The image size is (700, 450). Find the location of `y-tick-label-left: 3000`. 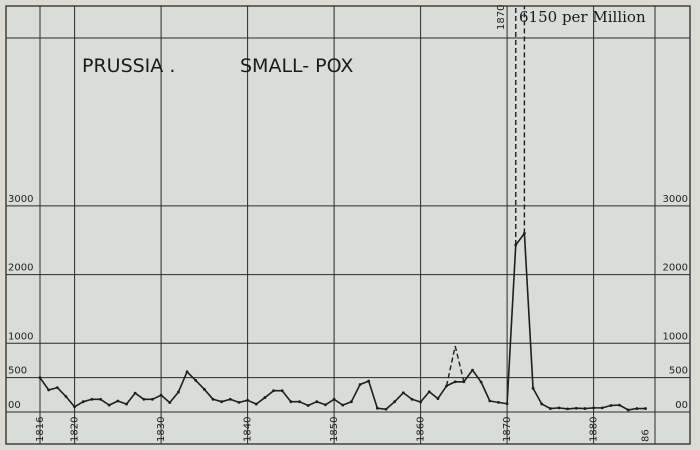

y-tick-label-left: 3000 is located at coordinates (20, 199).